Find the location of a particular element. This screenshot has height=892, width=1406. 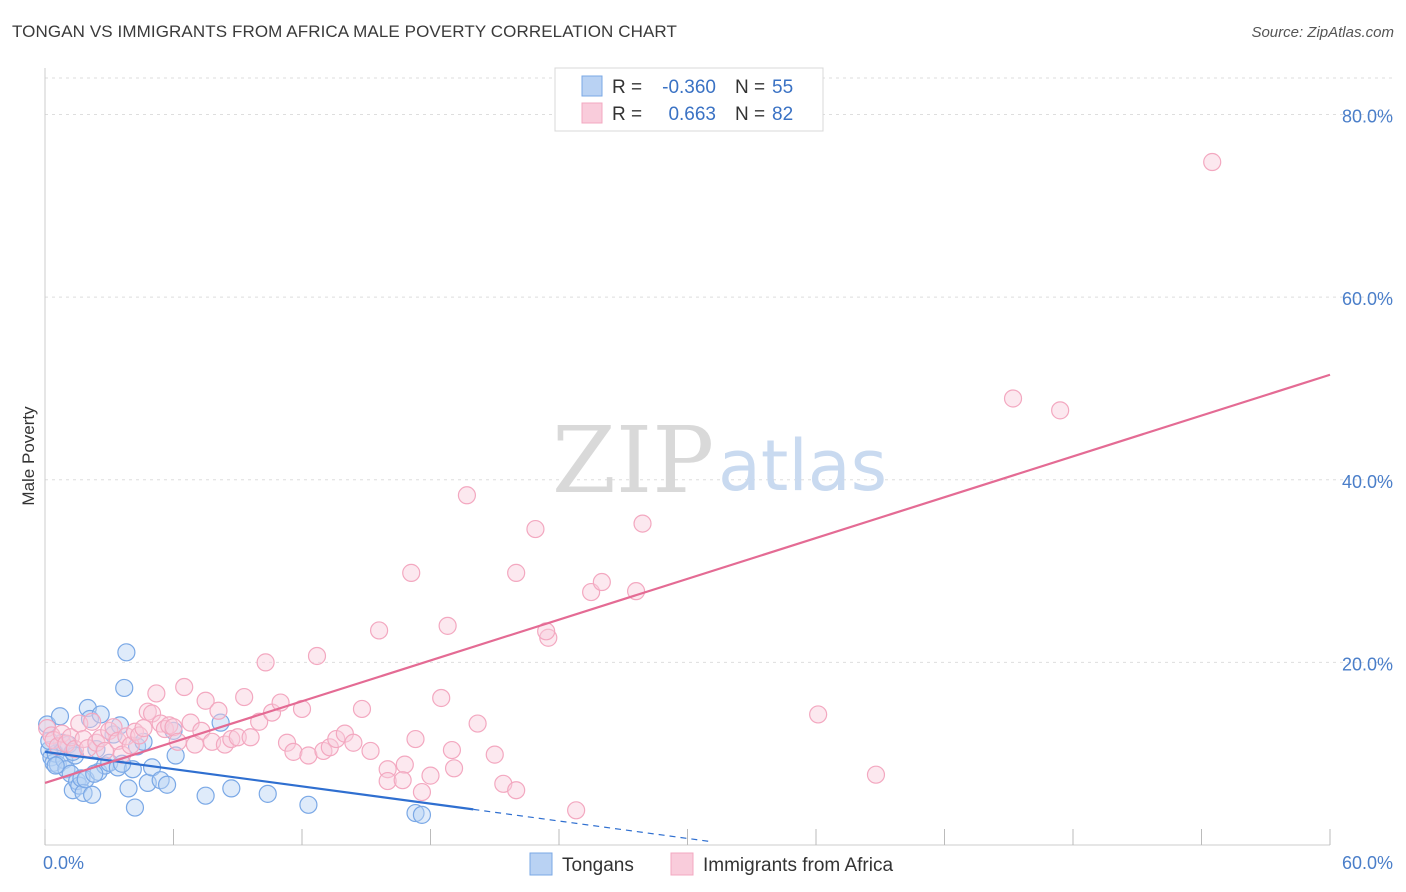

y-tick-label: 20.0% is located at coordinates (1367, 664).